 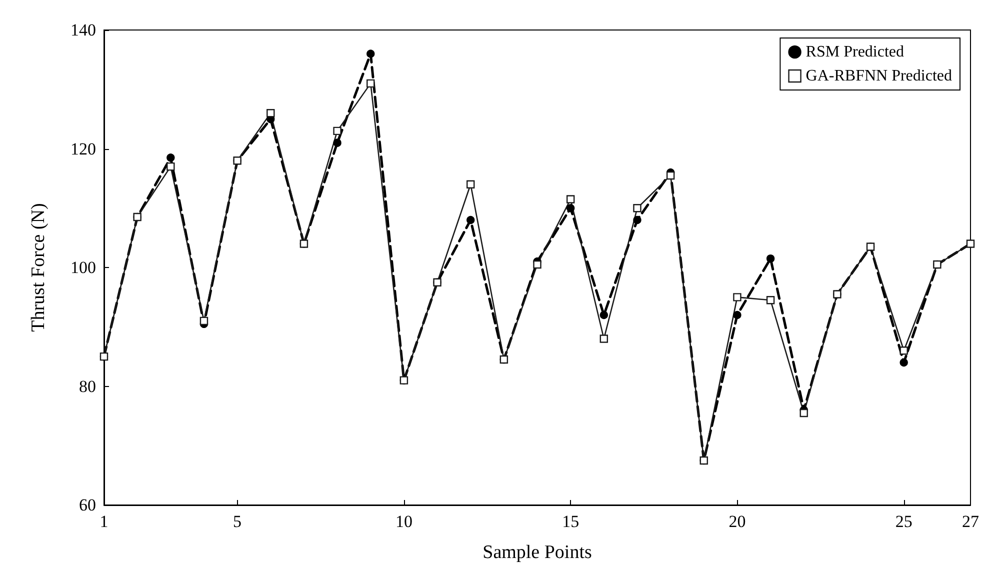 What do you see at coordinates (87, 505) in the screenshot?
I see `y-tick-label: 60` at bounding box center [87, 505].